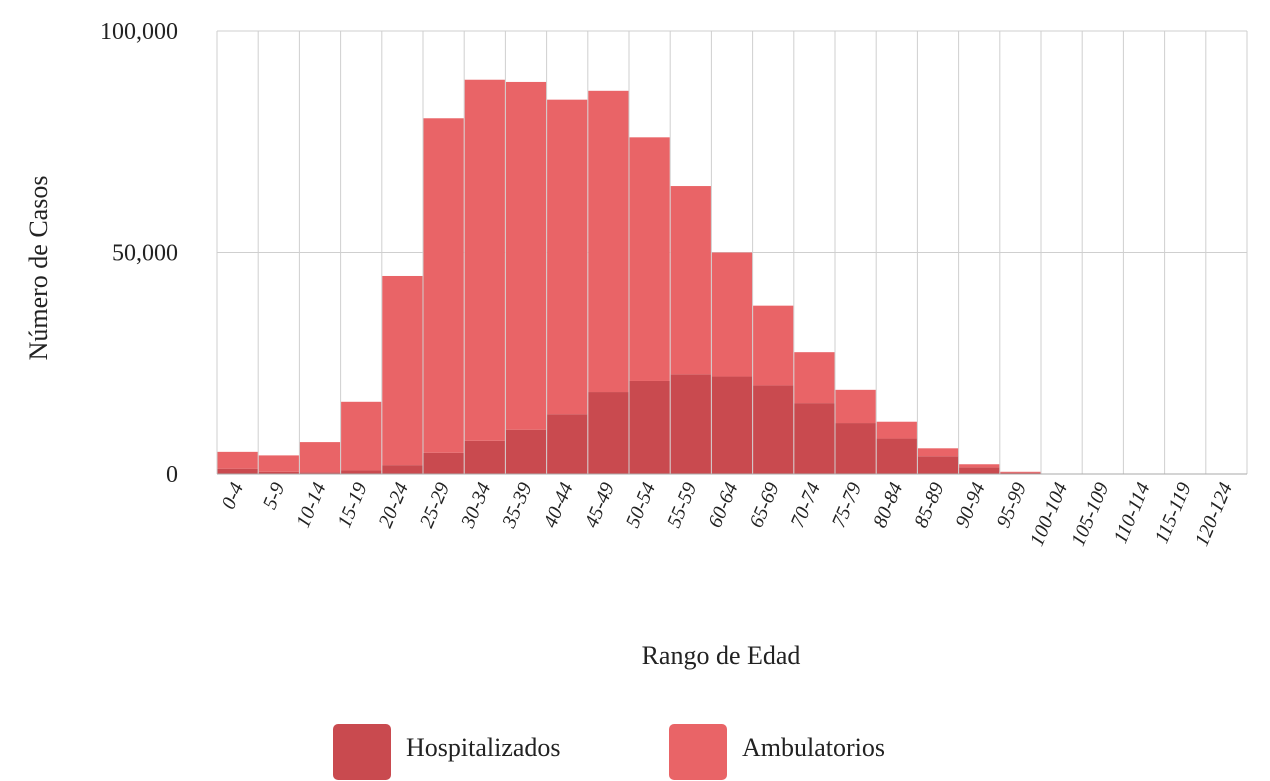  What do you see at coordinates (172, 475) in the screenshot?
I see `y-tick-label: 0` at bounding box center [172, 475].